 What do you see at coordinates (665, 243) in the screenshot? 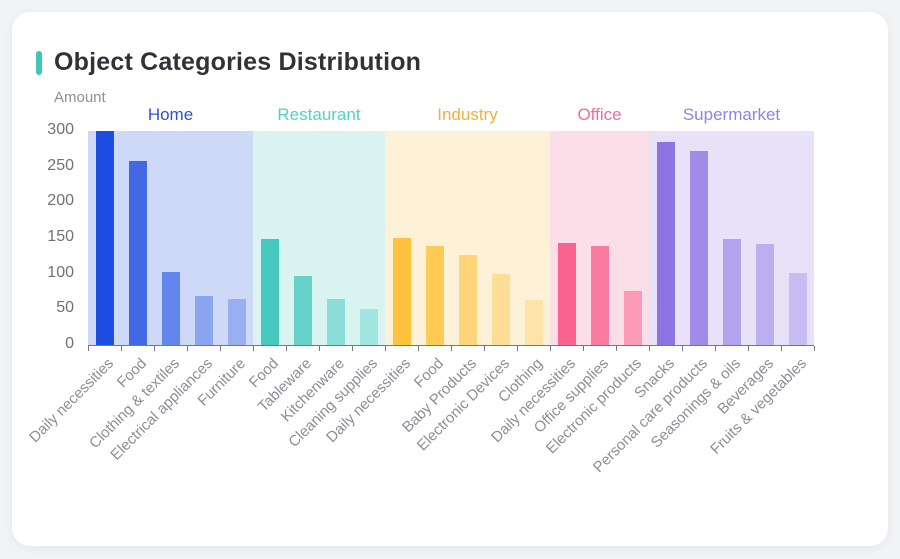
I see `bar-snacks` at bounding box center [665, 243].